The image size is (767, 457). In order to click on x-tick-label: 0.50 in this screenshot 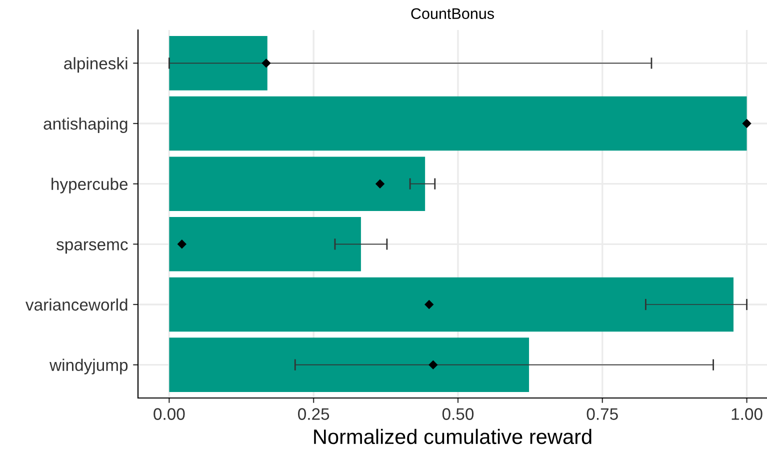, I will do `click(458, 414)`.